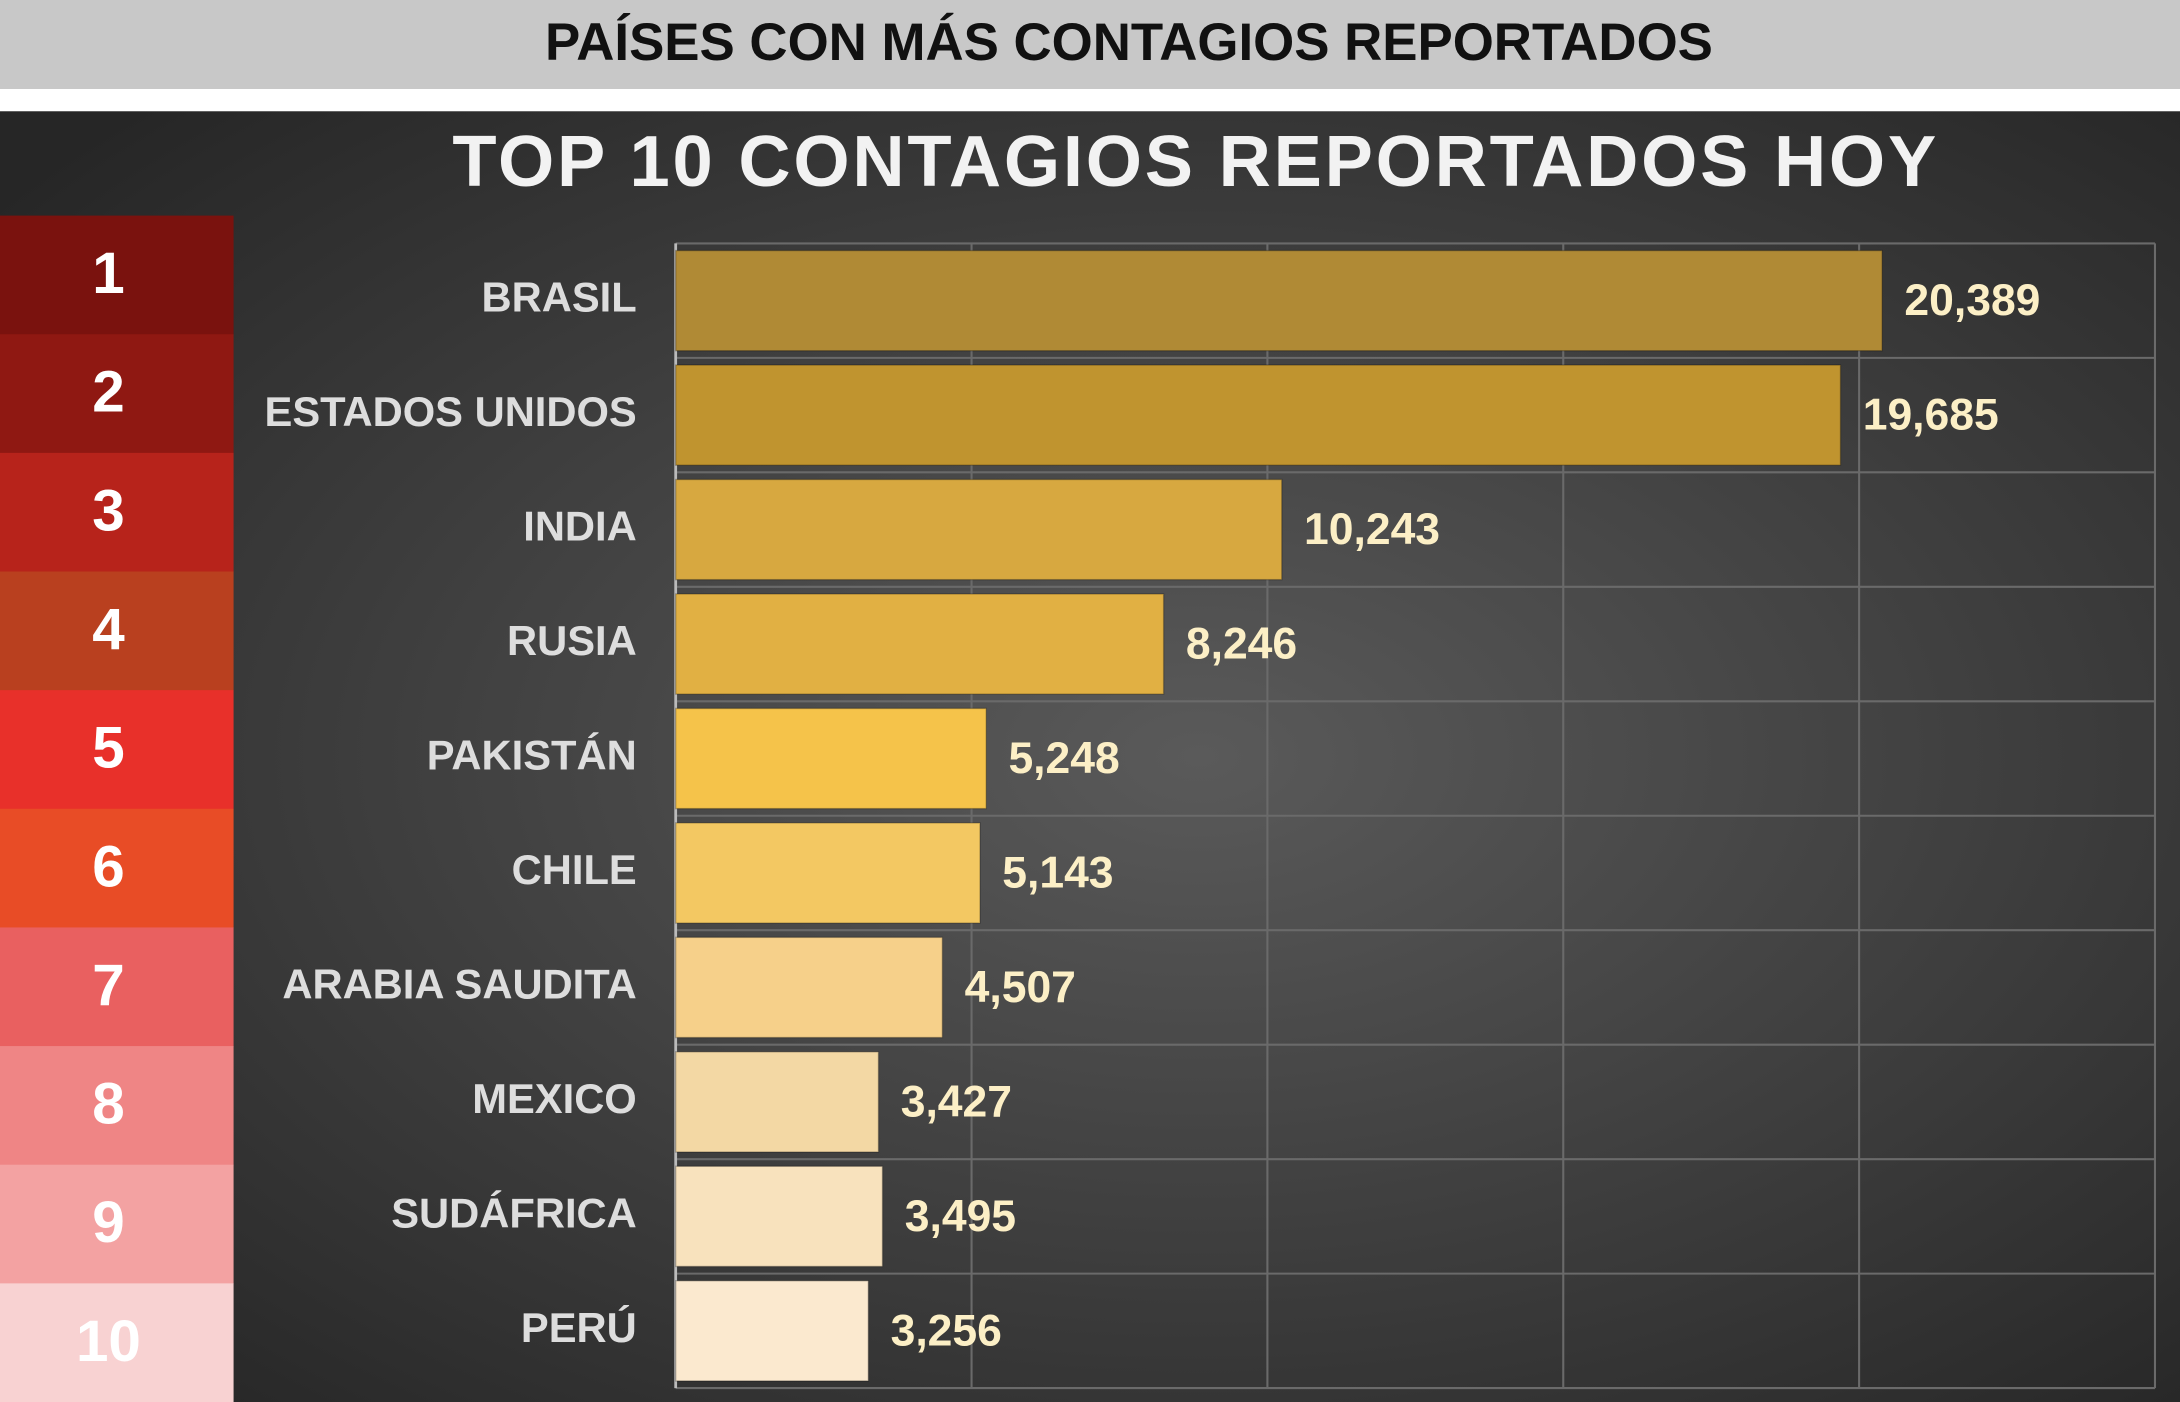 Image resolution: width=2180 pixels, height=1402 pixels. Describe the element at coordinates (108, 985) in the screenshot. I see `rank-label: 7` at that location.